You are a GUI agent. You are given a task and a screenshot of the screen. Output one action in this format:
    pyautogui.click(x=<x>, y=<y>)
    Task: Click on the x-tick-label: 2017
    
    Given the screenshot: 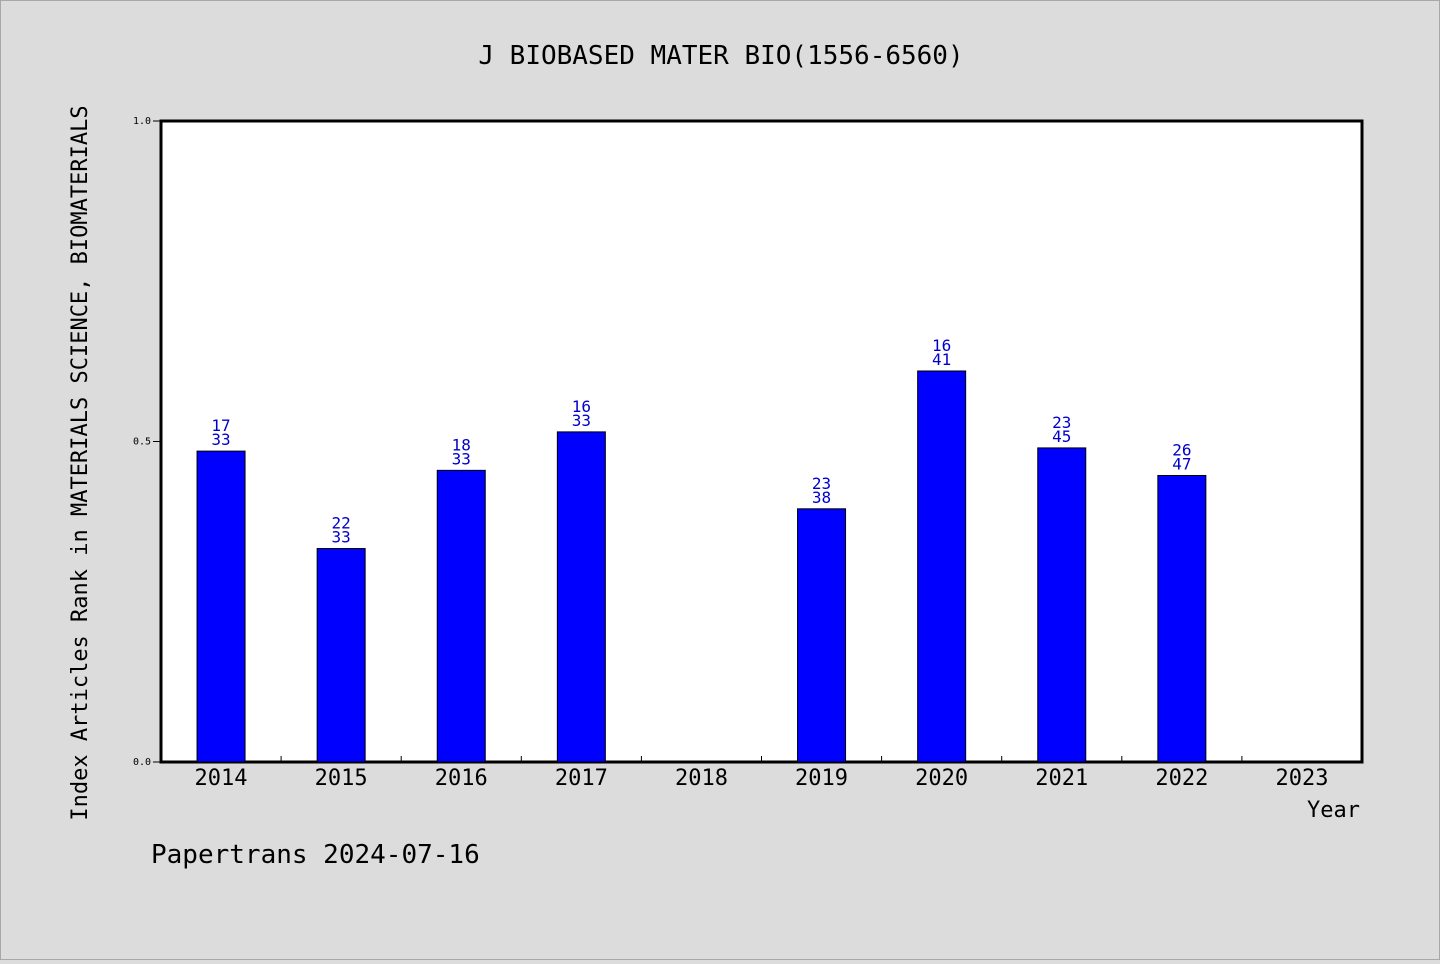 What is the action you would take?
    pyautogui.click(x=581, y=778)
    